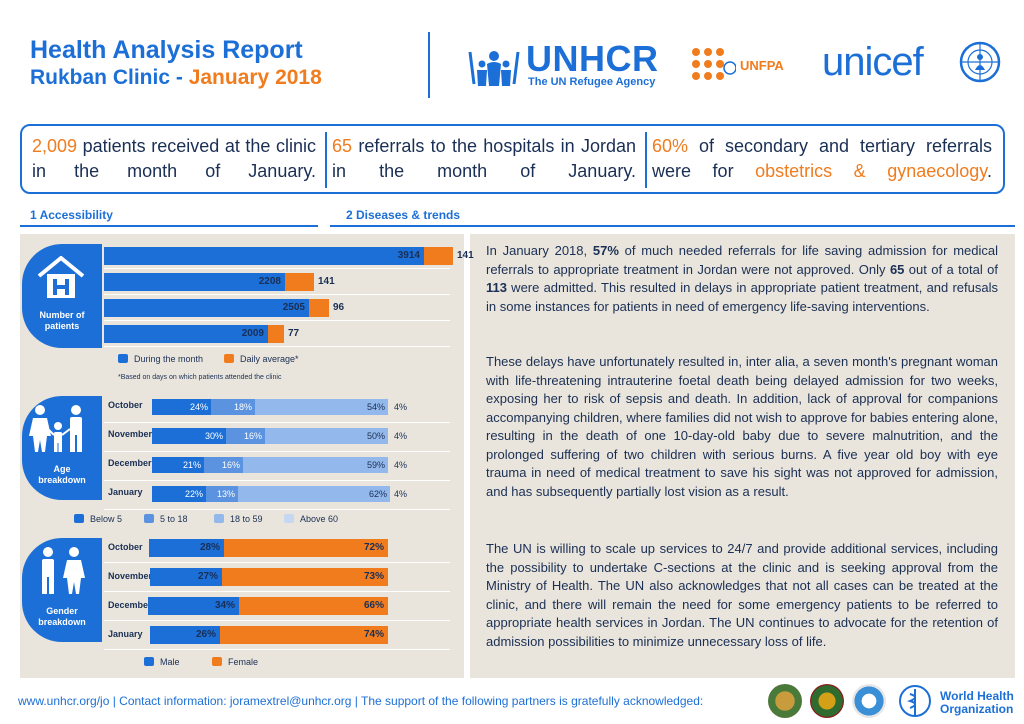 The height and width of the screenshot is (724, 1024). What do you see at coordinates (233, 407) in the screenshot?
I see `age-segment-5-to-18: 18%` at bounding box center [233, 407].